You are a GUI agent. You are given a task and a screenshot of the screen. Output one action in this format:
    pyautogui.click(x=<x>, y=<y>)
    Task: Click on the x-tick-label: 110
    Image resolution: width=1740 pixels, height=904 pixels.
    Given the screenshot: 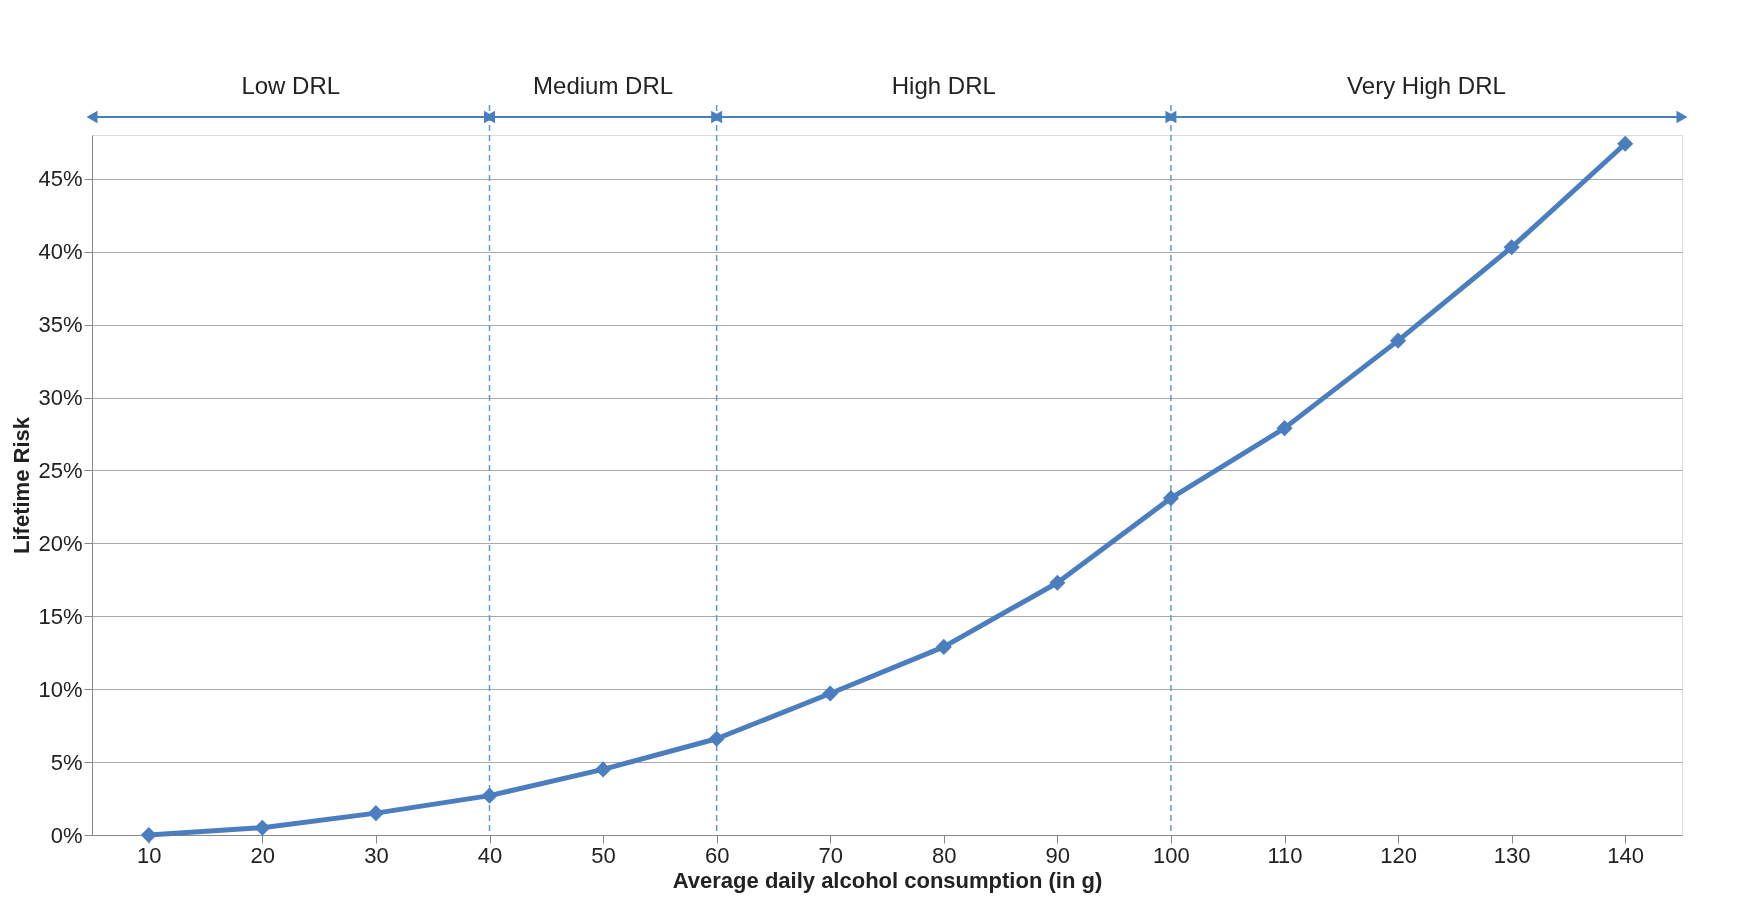 What is the action you would take?
    pyautogui.click(x=1285, y=855)
    